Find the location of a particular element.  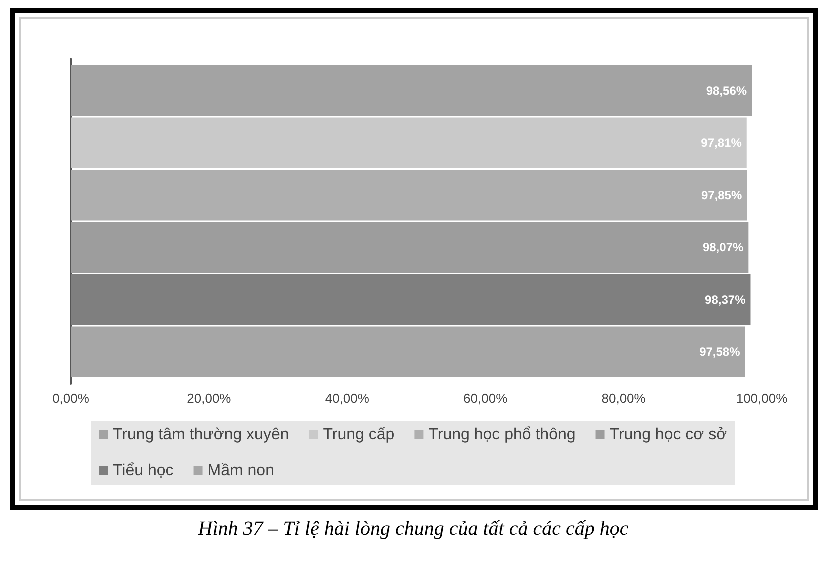

data-label: 98,56% is located at coordinates (726, 91).